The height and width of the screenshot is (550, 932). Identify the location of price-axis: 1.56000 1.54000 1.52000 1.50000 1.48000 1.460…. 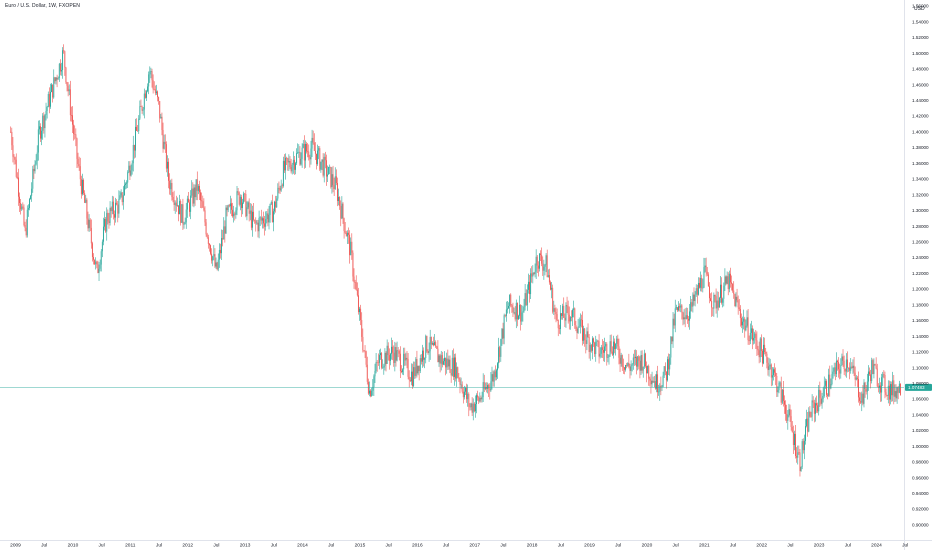
(917, 275).